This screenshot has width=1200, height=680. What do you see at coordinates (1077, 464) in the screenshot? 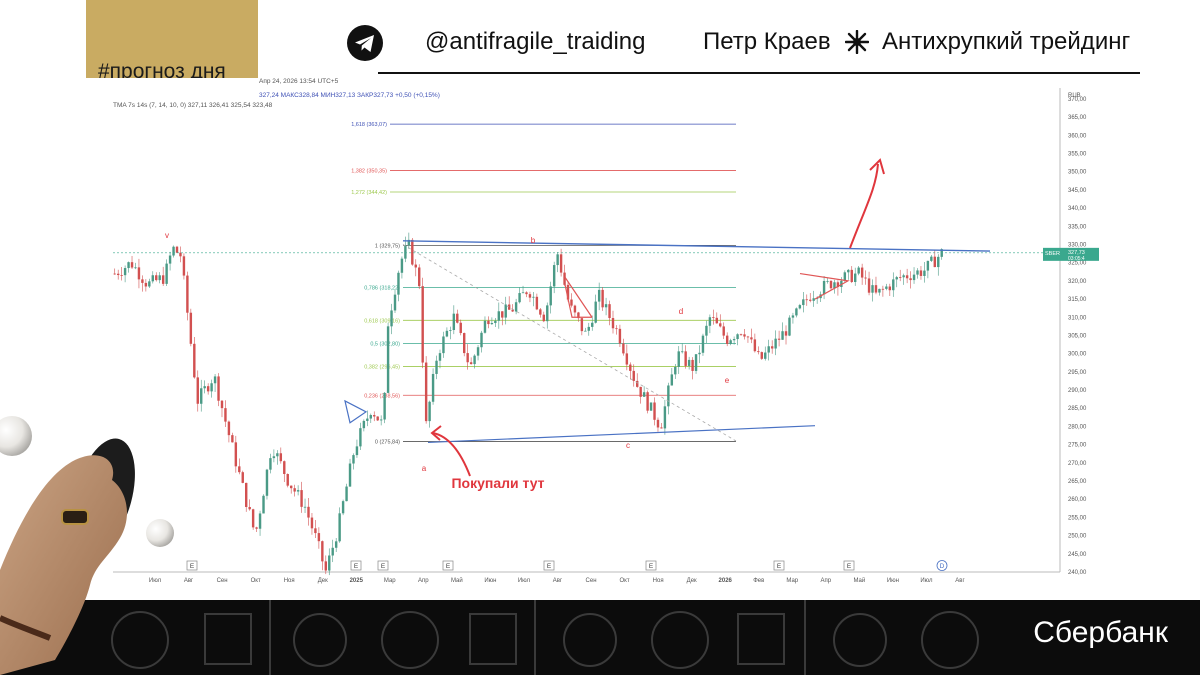
I see `y-tick-label: 270,00` at bounding box center [1077, 464].